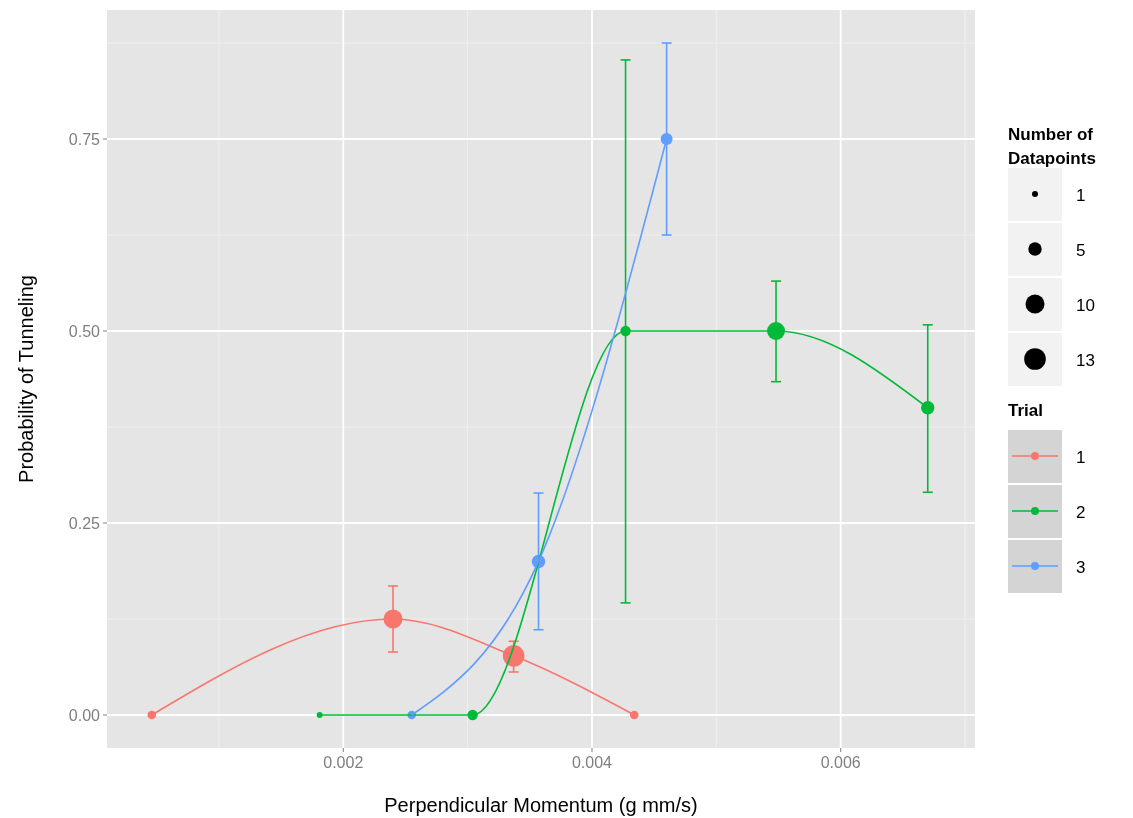 Image resolution: width=1133 pixels, height=818 pixels. What do you see at coordinates (1081, 512) in the screenshot?
I see `legend-label: 2` at bounding box center [1081, 512].